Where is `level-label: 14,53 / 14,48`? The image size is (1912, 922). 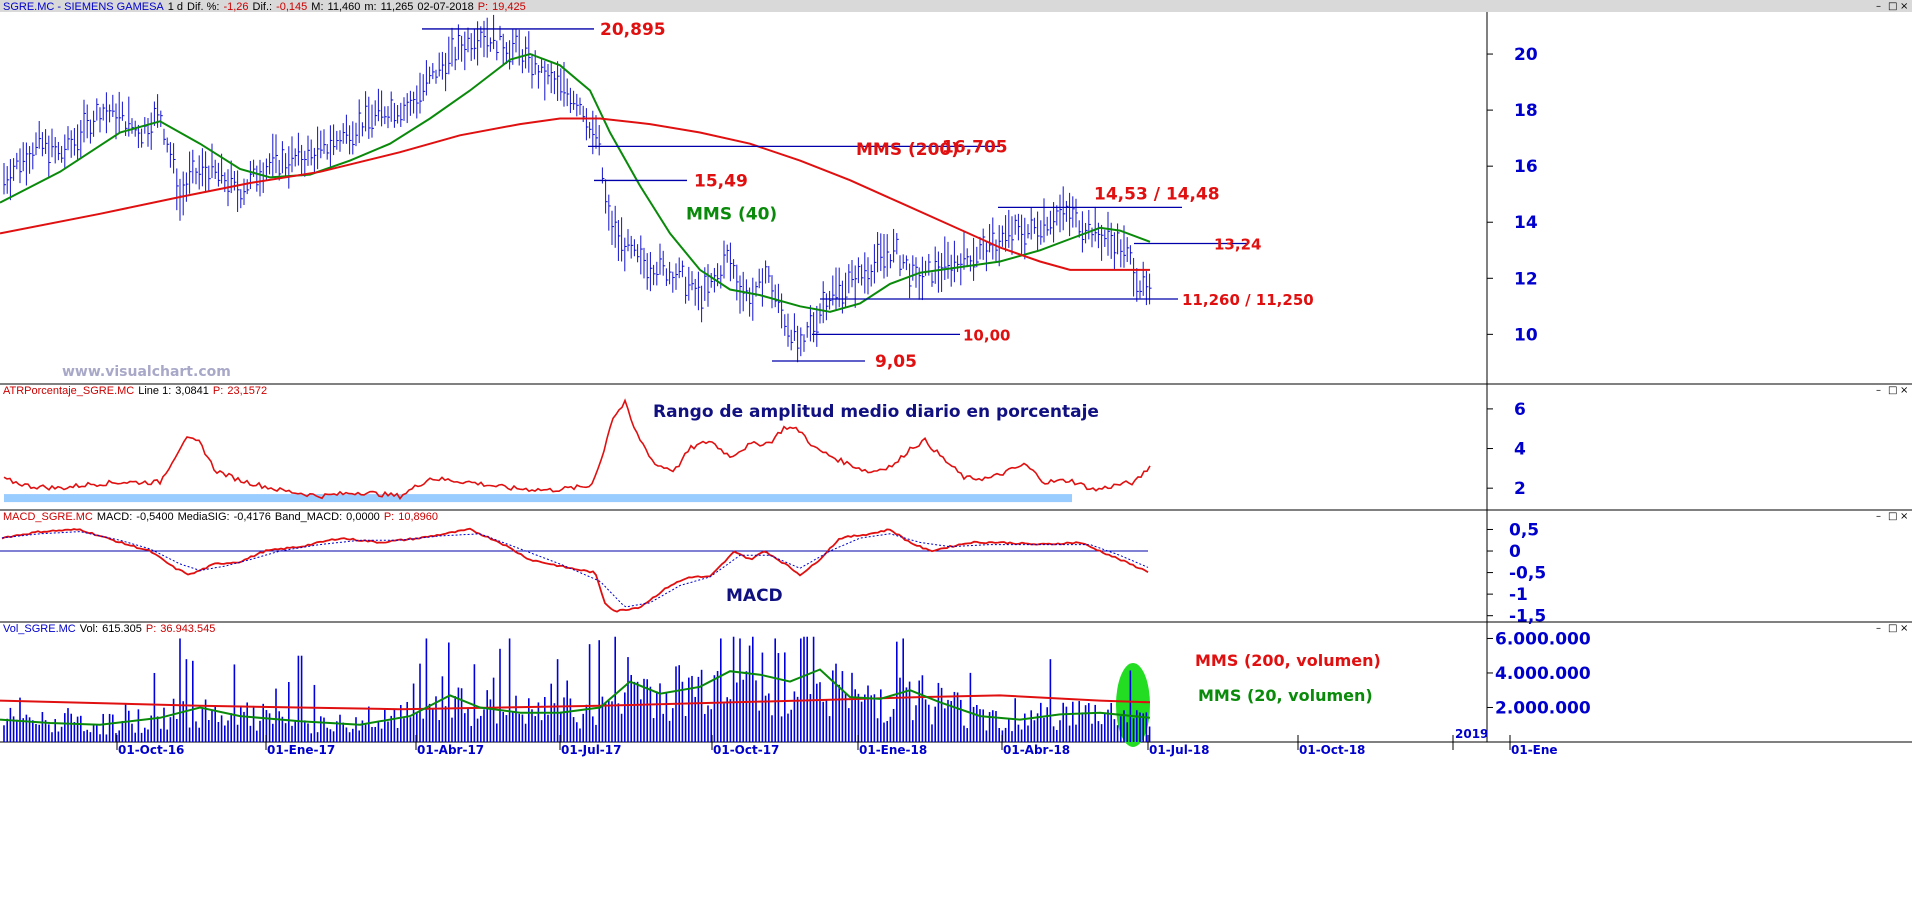
level-label: 14,53 / 14,48 is located at coordinates (1157, 194).